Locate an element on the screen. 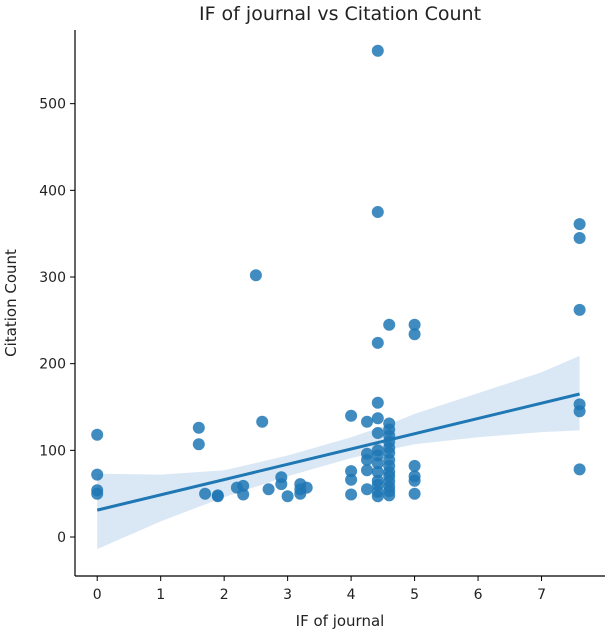 This screenshot has height=638, width=609. y-tick-label: 300 is located at coordinates (52, 278).